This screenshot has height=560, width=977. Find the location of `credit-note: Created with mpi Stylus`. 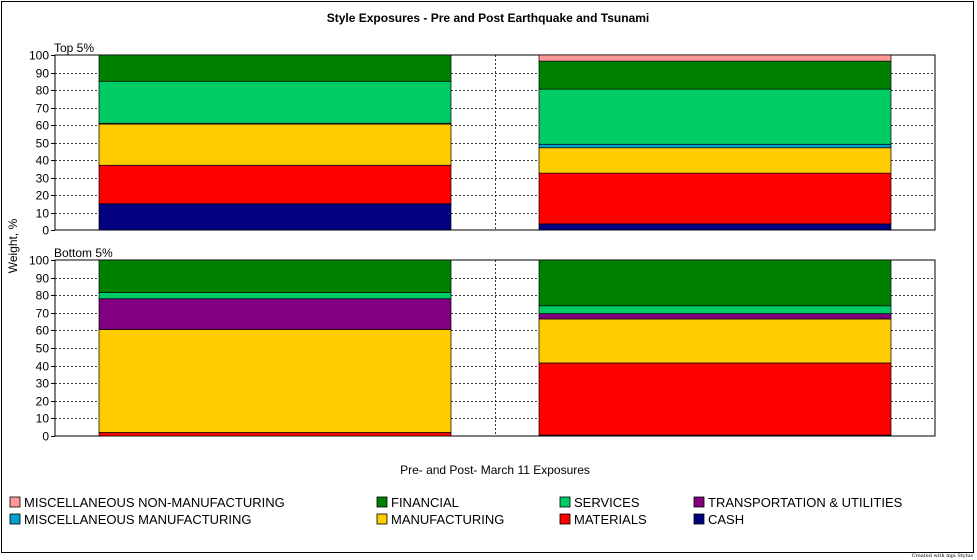

credit-note: Created with mpi Stylus is located at coordinates (942, 556).